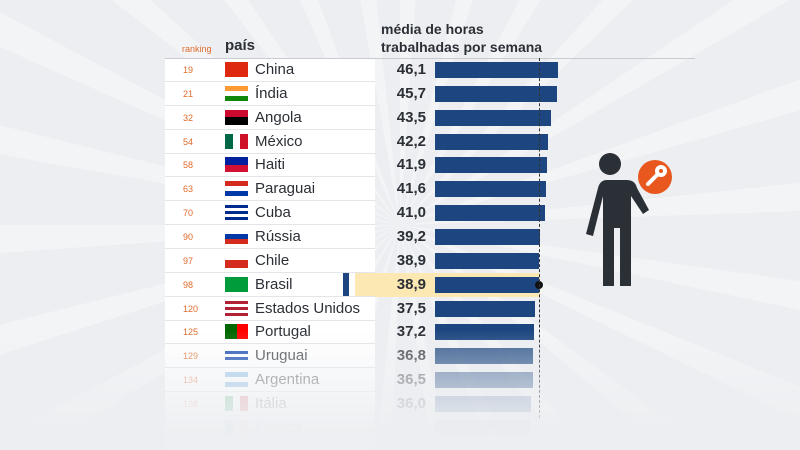  Describe the element at coordinates (432, 29) in the screenshot. I see `value-header-line1: média de horas` at that location.